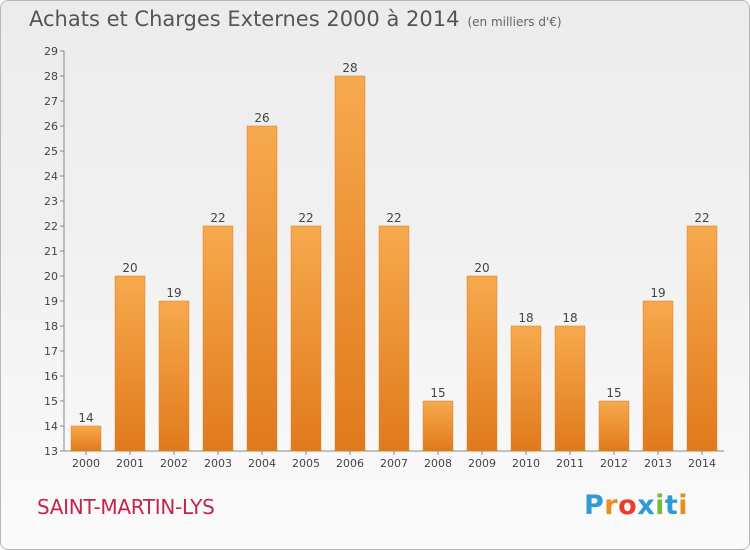 This screenshot has width=750, height=550. I want to click on bar-2004, so click(262, 288).